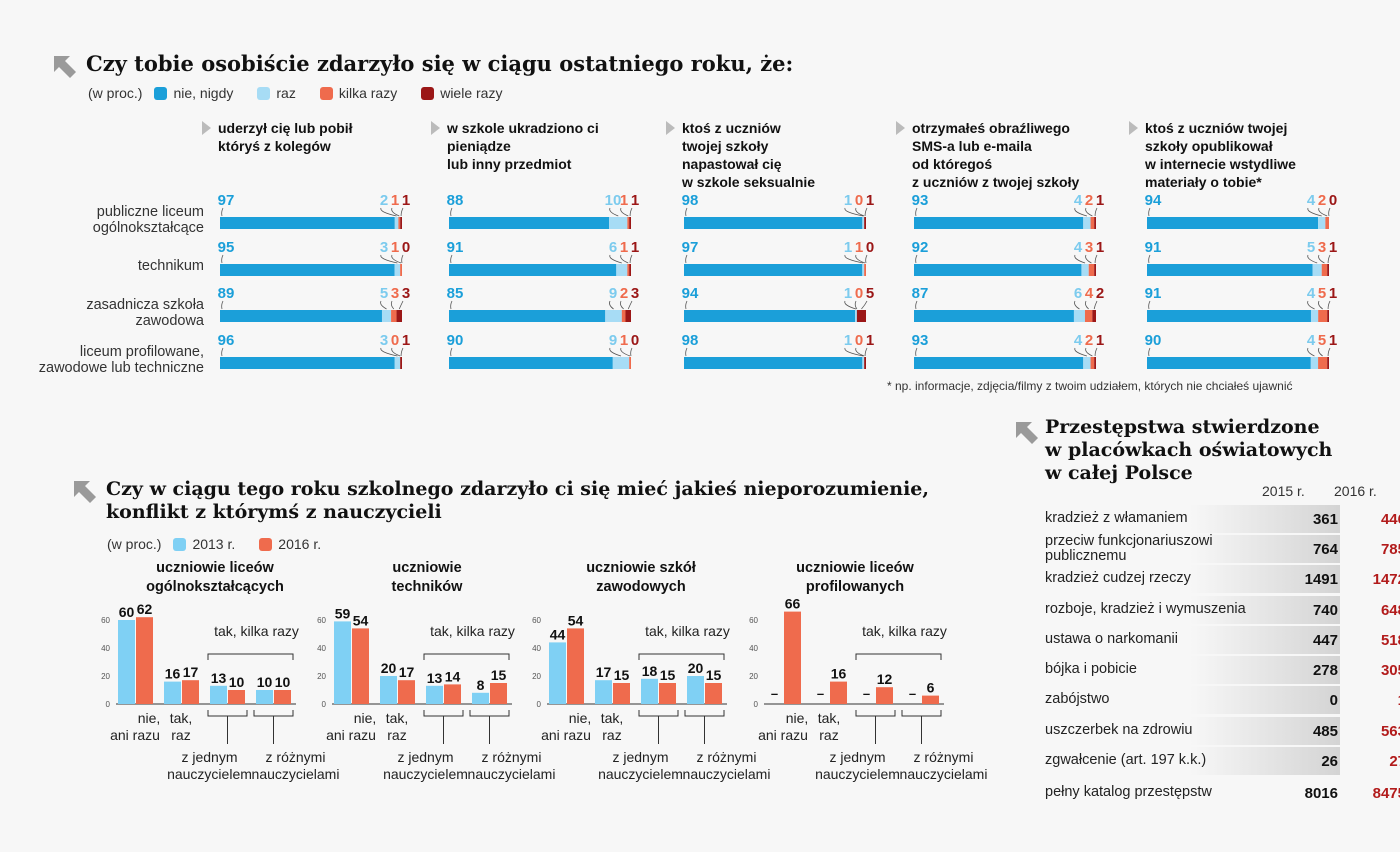 This screenshot has height=852, width=1400. What do you see at coordinates (204, 544) in the screenshot?
I see `legend-item-2013: 2013 r.` at bounding box center [204, 544].